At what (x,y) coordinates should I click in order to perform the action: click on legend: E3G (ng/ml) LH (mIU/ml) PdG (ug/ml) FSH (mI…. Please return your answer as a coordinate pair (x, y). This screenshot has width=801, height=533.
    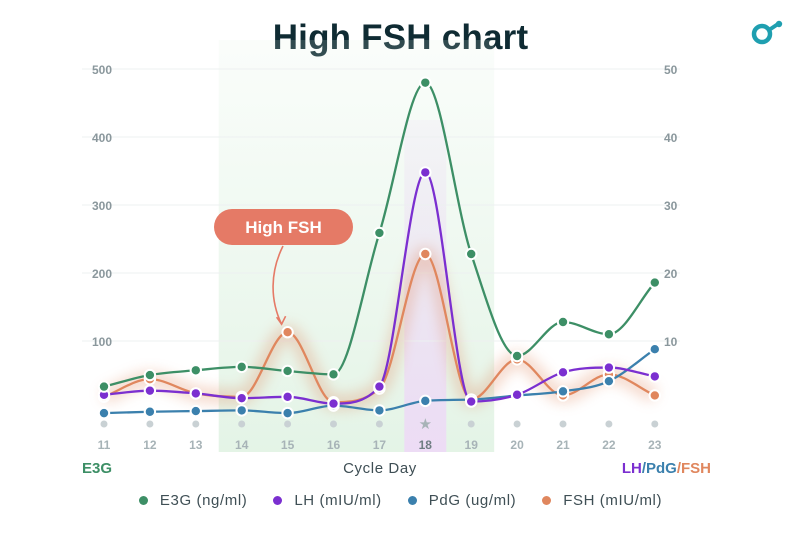
    Looking at the image, I should click on (400, 500).